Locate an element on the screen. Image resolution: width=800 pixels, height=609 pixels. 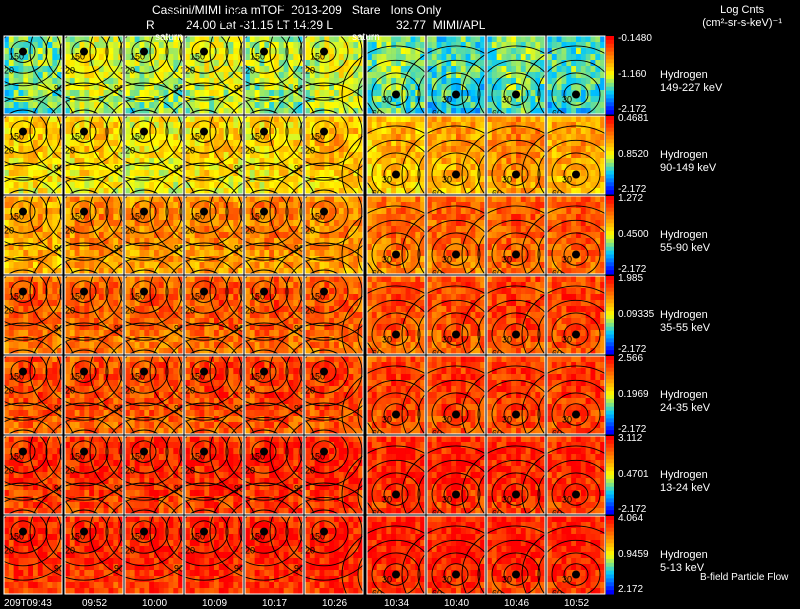
colorbar-tick-max: 1.272 is located at coordinates (631, 198).